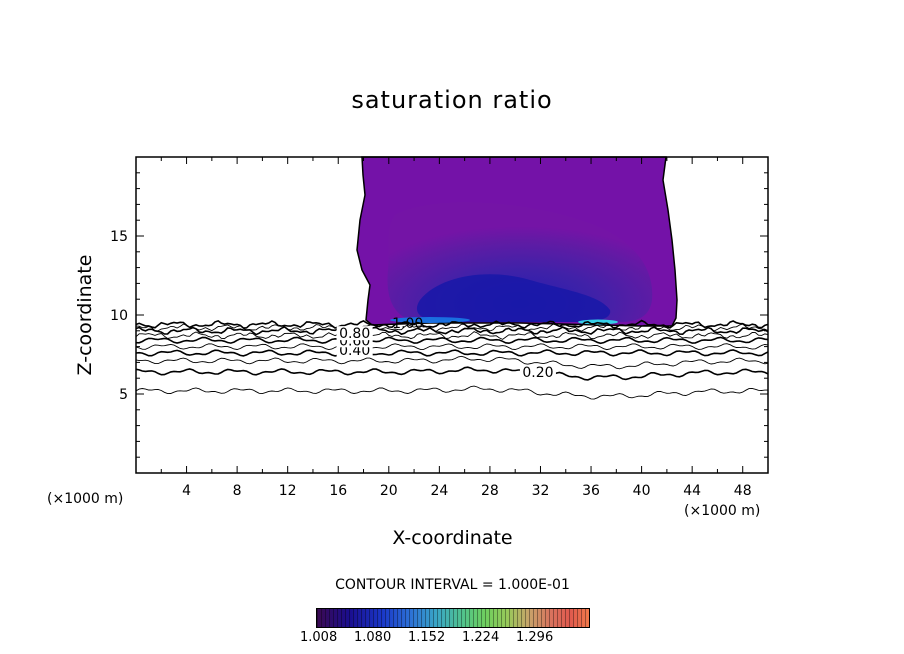 This screenshot has height=654, width=904. I want to click on contour-label: 0.20, so click(537, 373).